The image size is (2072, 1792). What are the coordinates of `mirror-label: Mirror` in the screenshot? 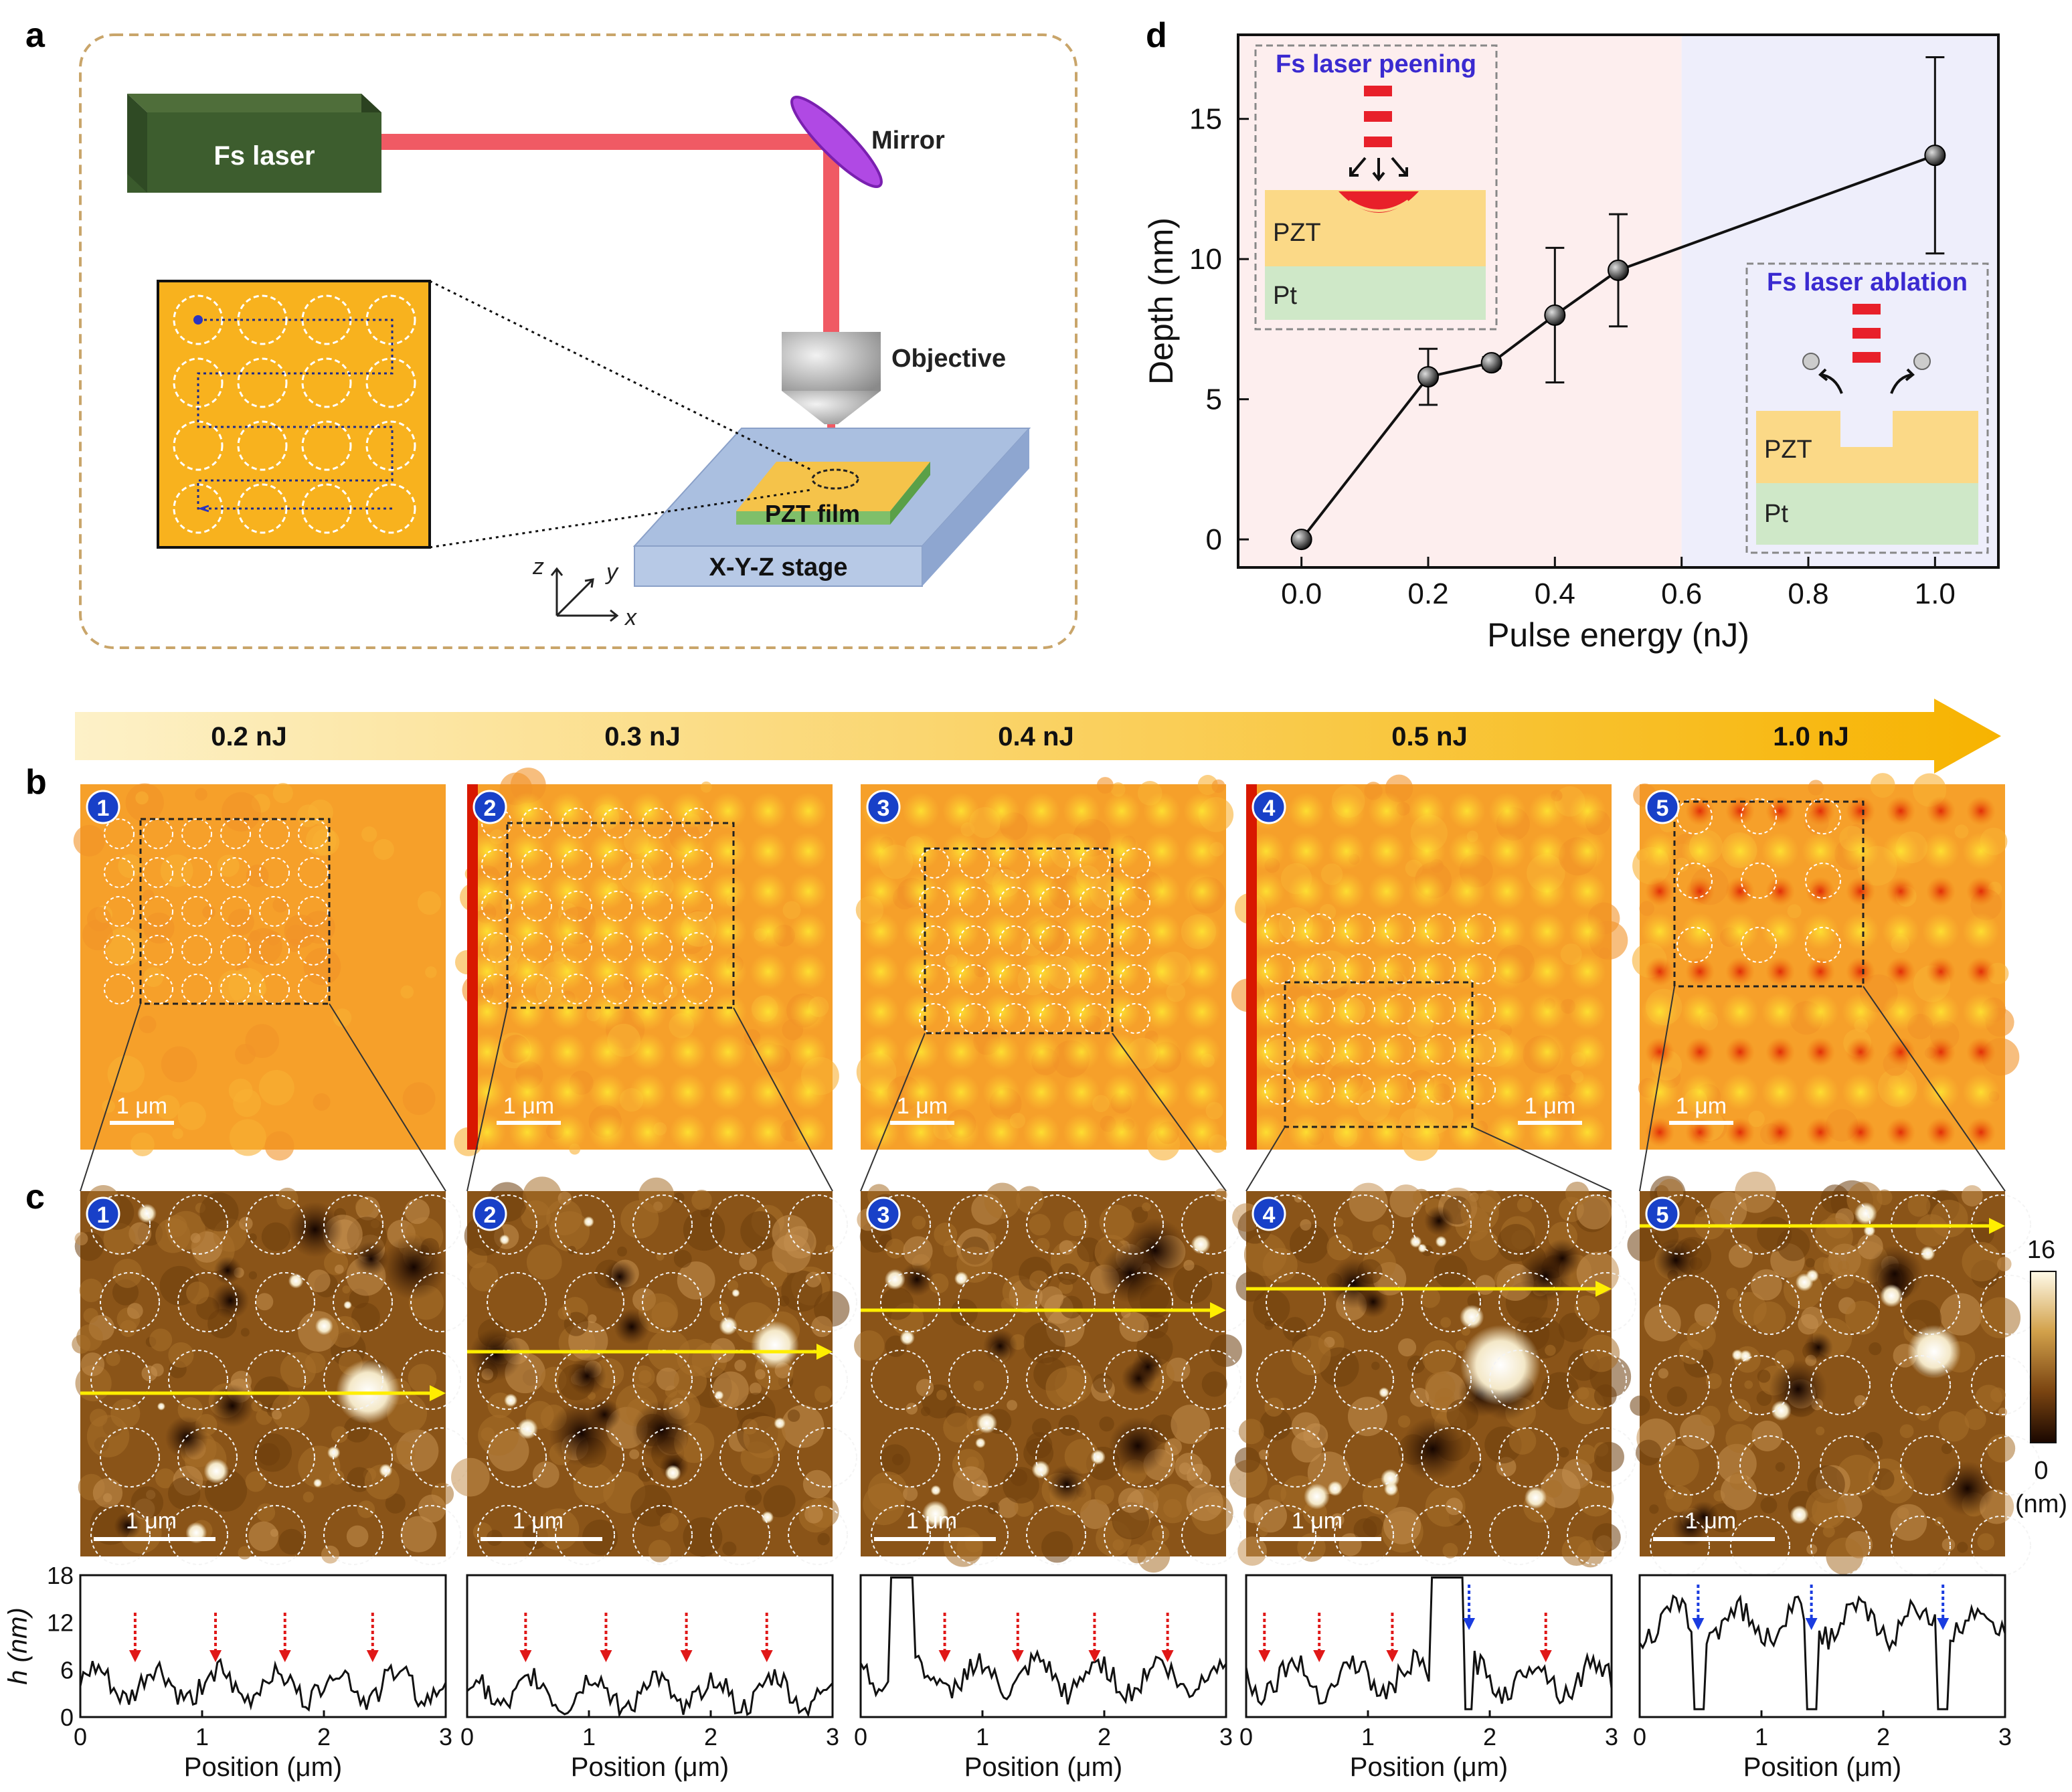 It's located at (908, 140).